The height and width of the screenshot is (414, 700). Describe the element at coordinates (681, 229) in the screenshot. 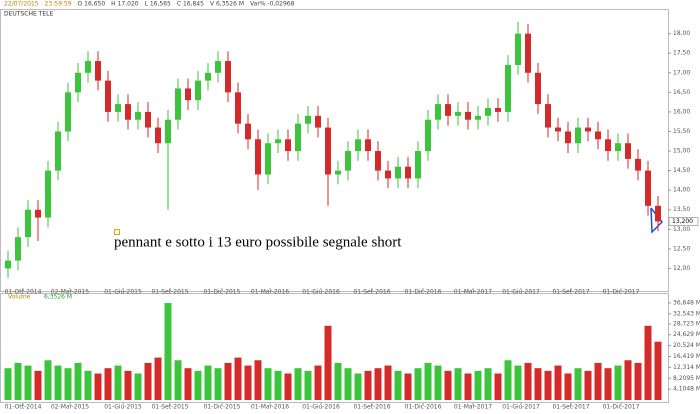

I see `y-tick-label: 13,00` at that location.